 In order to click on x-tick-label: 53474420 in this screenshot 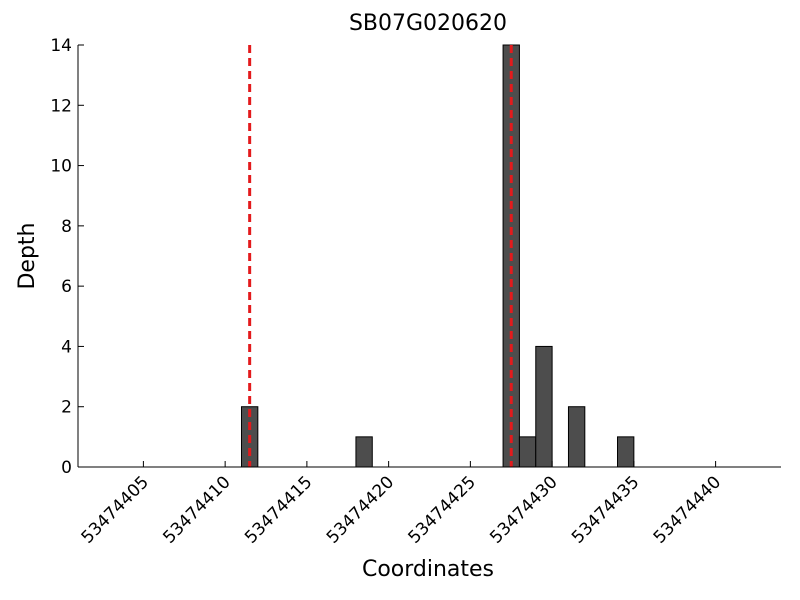, I will do `click(360, 509)`.